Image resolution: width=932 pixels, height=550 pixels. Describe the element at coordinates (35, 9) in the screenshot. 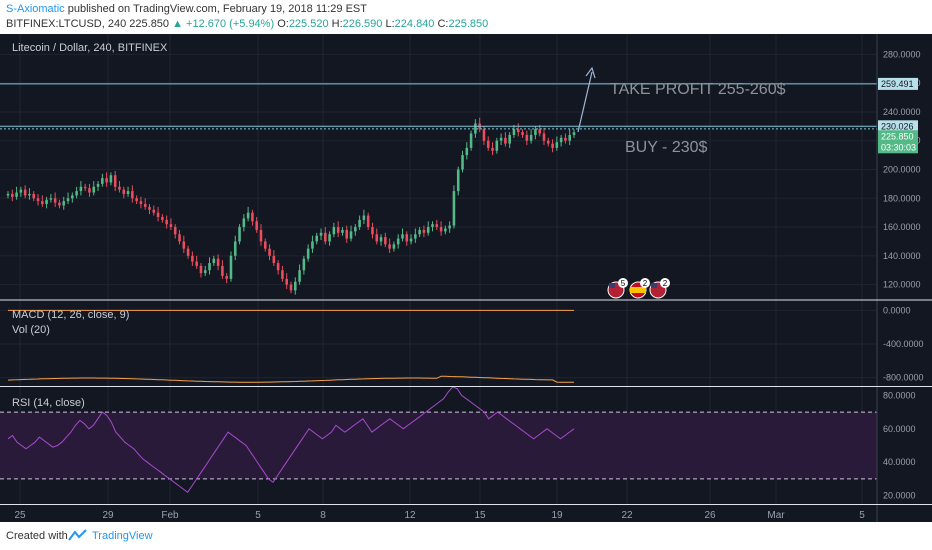

I see `author-link: S-Axiomatic` at that location.